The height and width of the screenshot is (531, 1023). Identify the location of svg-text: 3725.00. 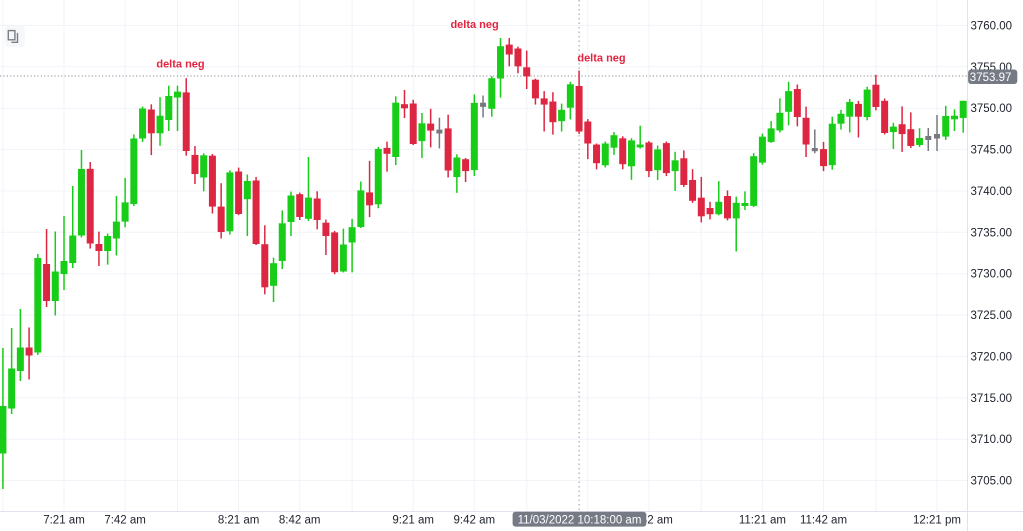
(992, 316).